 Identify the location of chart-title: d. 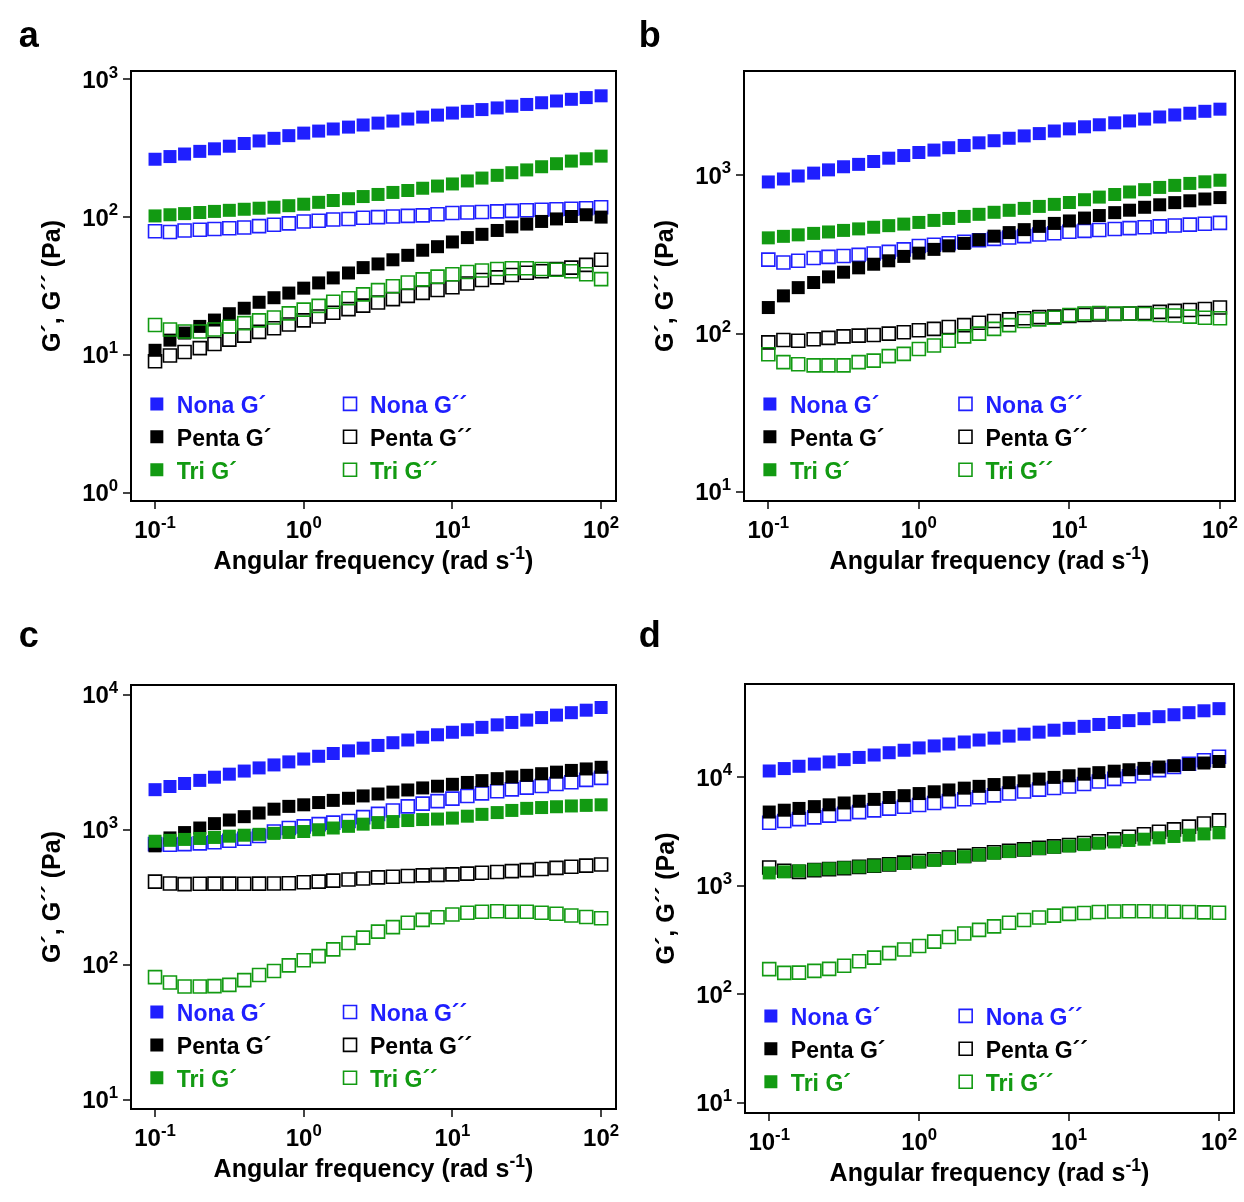
(649, 634).